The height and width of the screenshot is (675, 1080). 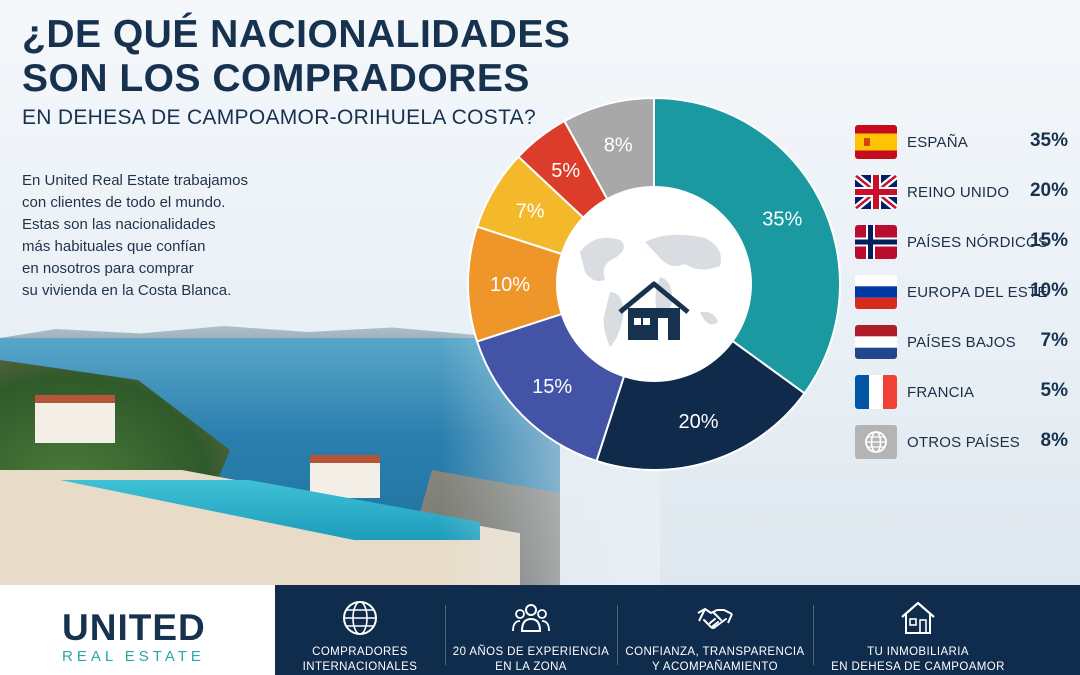 What do you see at coordinates (135, 180) in the screenshot?
I see `intro-line: En United Real Estate trabajamos` at bounding box center [135, 180].